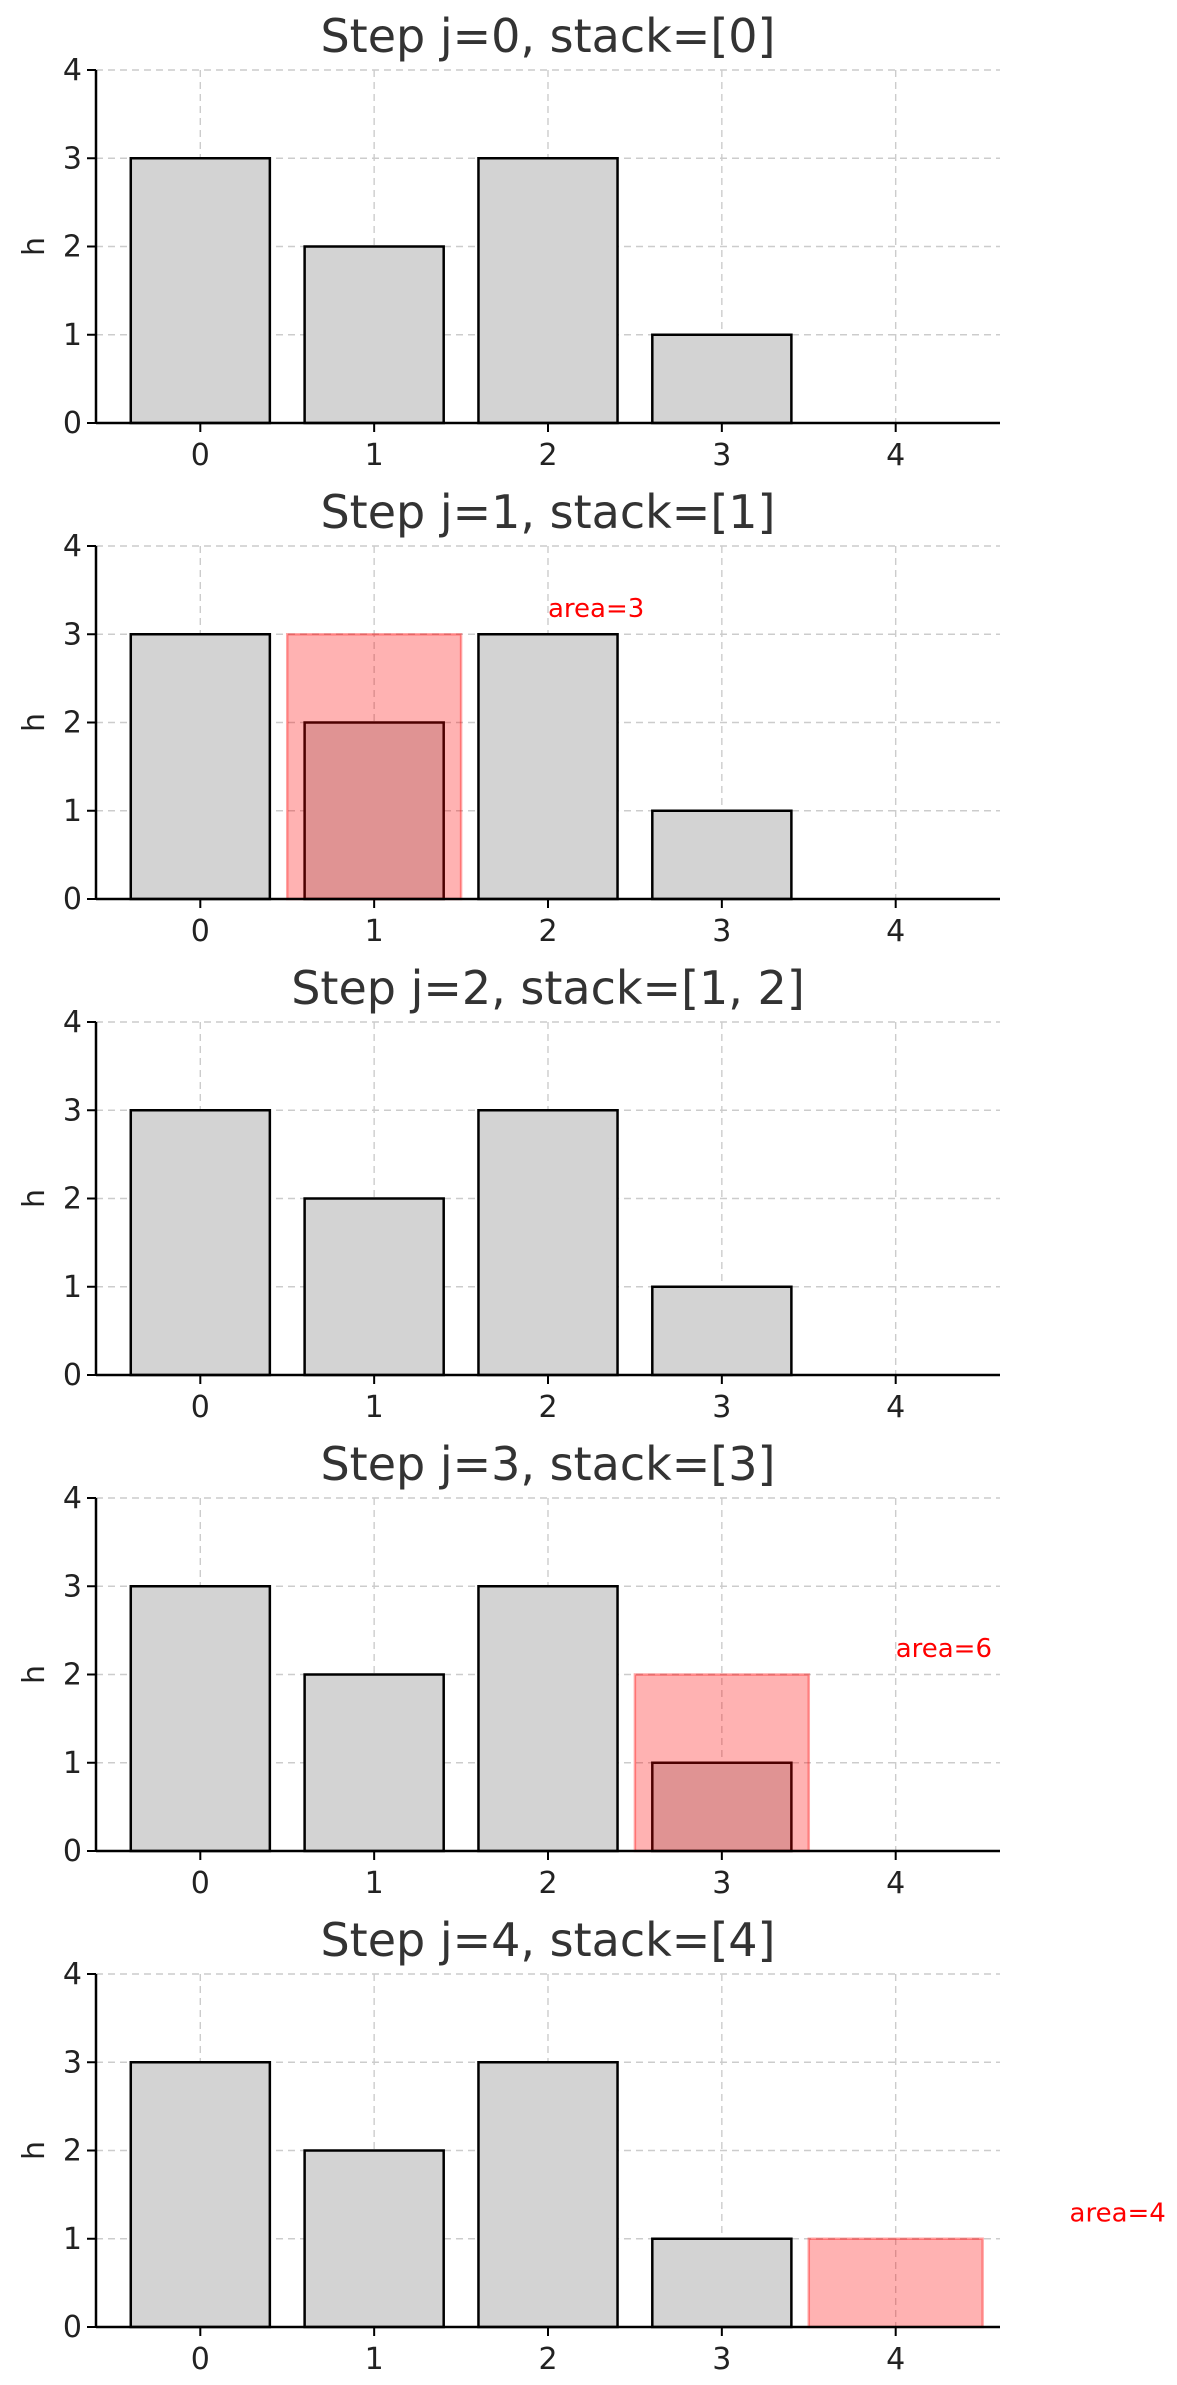 The width and height of the screenshot is (1177, 2385). I want to click on chart-title: Step j=3, stack=[3], so click(547, 1464).